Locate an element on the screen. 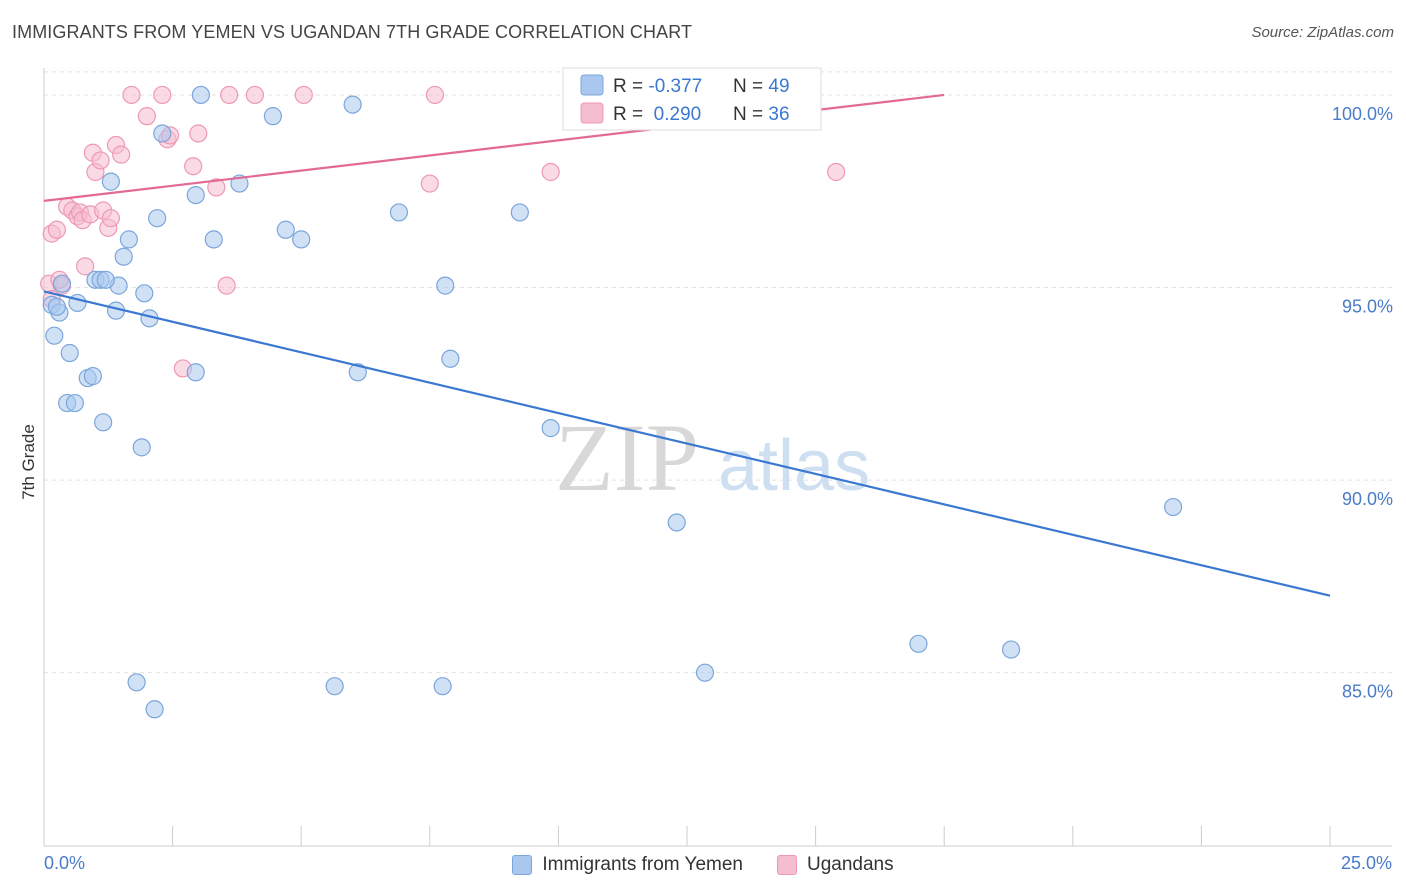  legend-blue-r-label: R = is located at coordinates (630, 86).